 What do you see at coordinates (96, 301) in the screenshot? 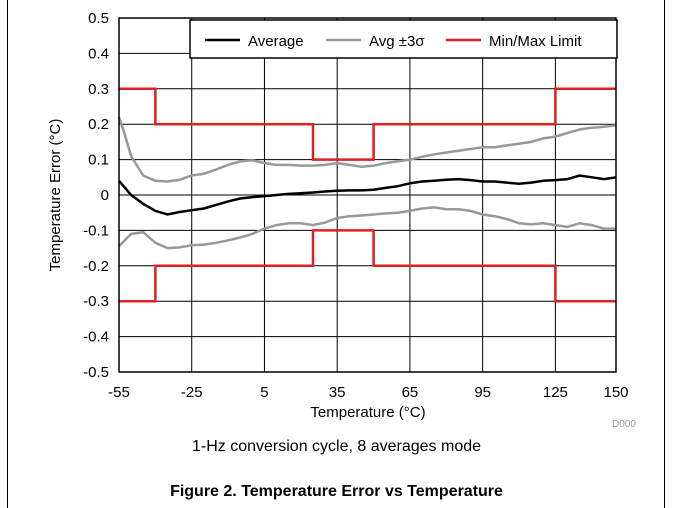
I see `y-tick-label: -0.3` at bounding box center [96, 301].